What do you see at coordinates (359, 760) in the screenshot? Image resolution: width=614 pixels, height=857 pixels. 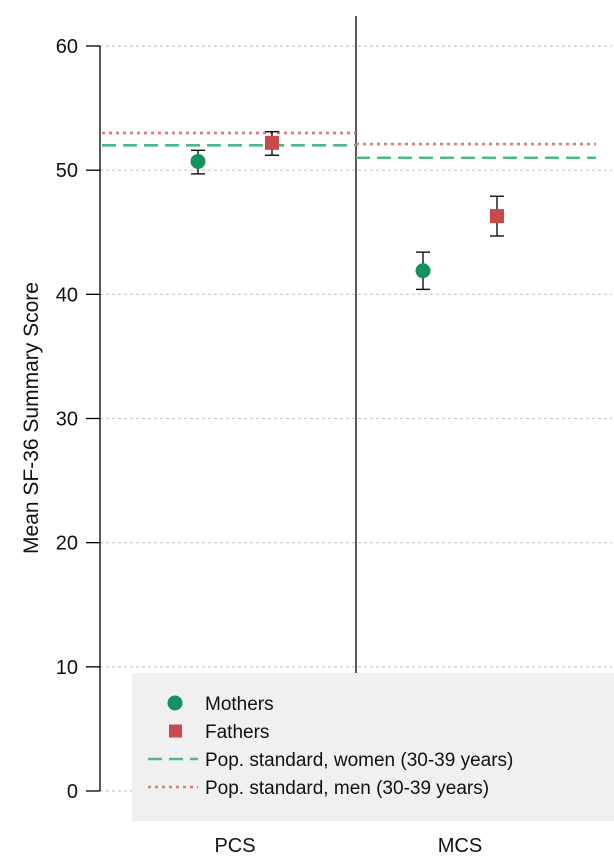 I see `legend-label: Pop. standard, women (30-39 years)` at bounding box center [359, 760].